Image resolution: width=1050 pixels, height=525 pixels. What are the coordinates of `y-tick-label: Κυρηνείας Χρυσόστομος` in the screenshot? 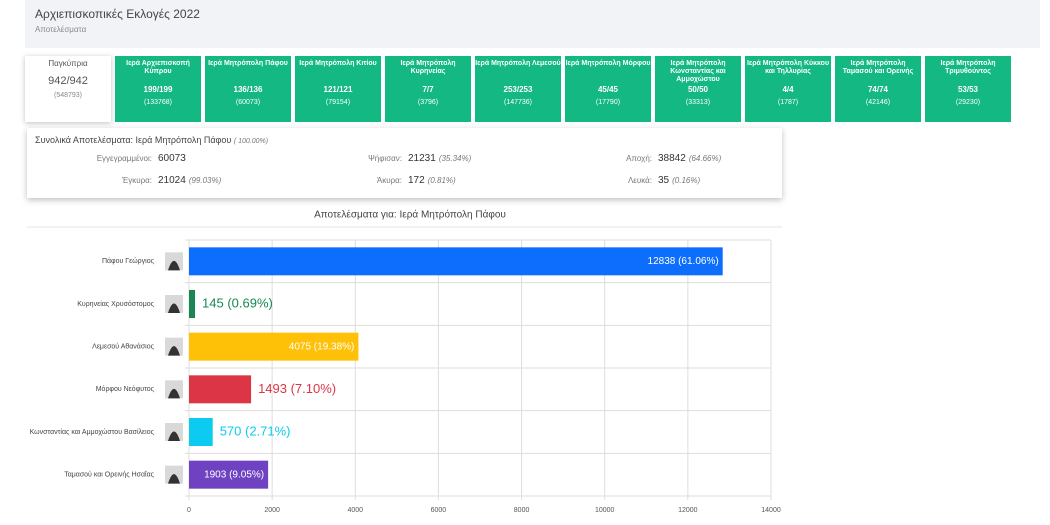 It's located at (115, 304).